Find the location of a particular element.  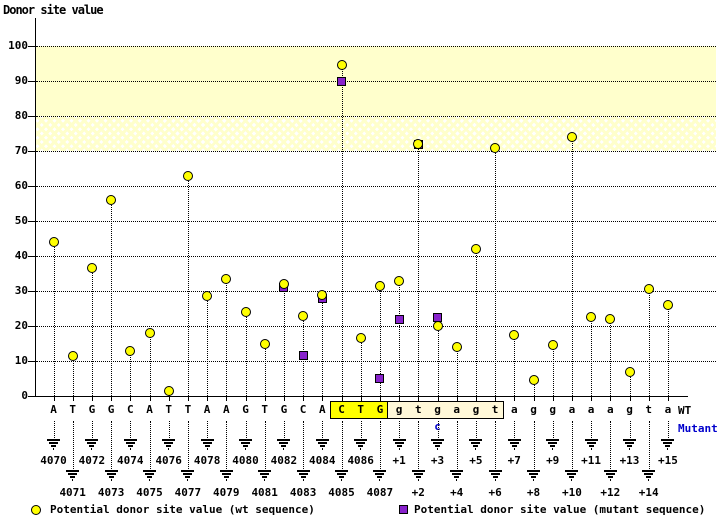

position-label: +2 is located at coordinates (418, 492).